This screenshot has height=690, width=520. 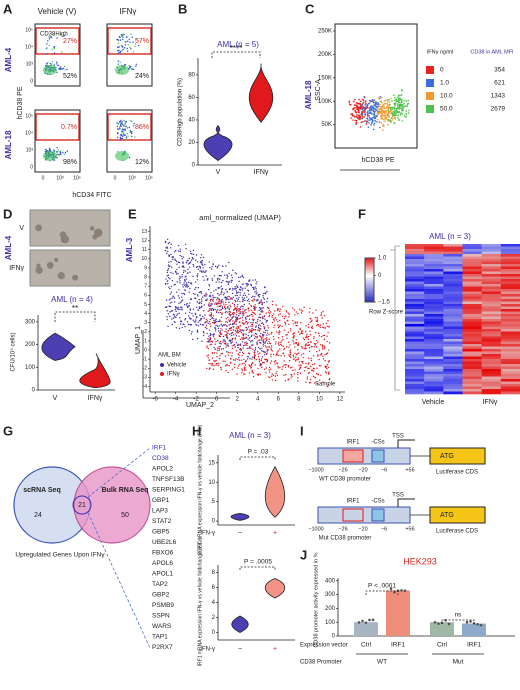 I want to click on y-tick-label: -2, so click(x=145, y=369).